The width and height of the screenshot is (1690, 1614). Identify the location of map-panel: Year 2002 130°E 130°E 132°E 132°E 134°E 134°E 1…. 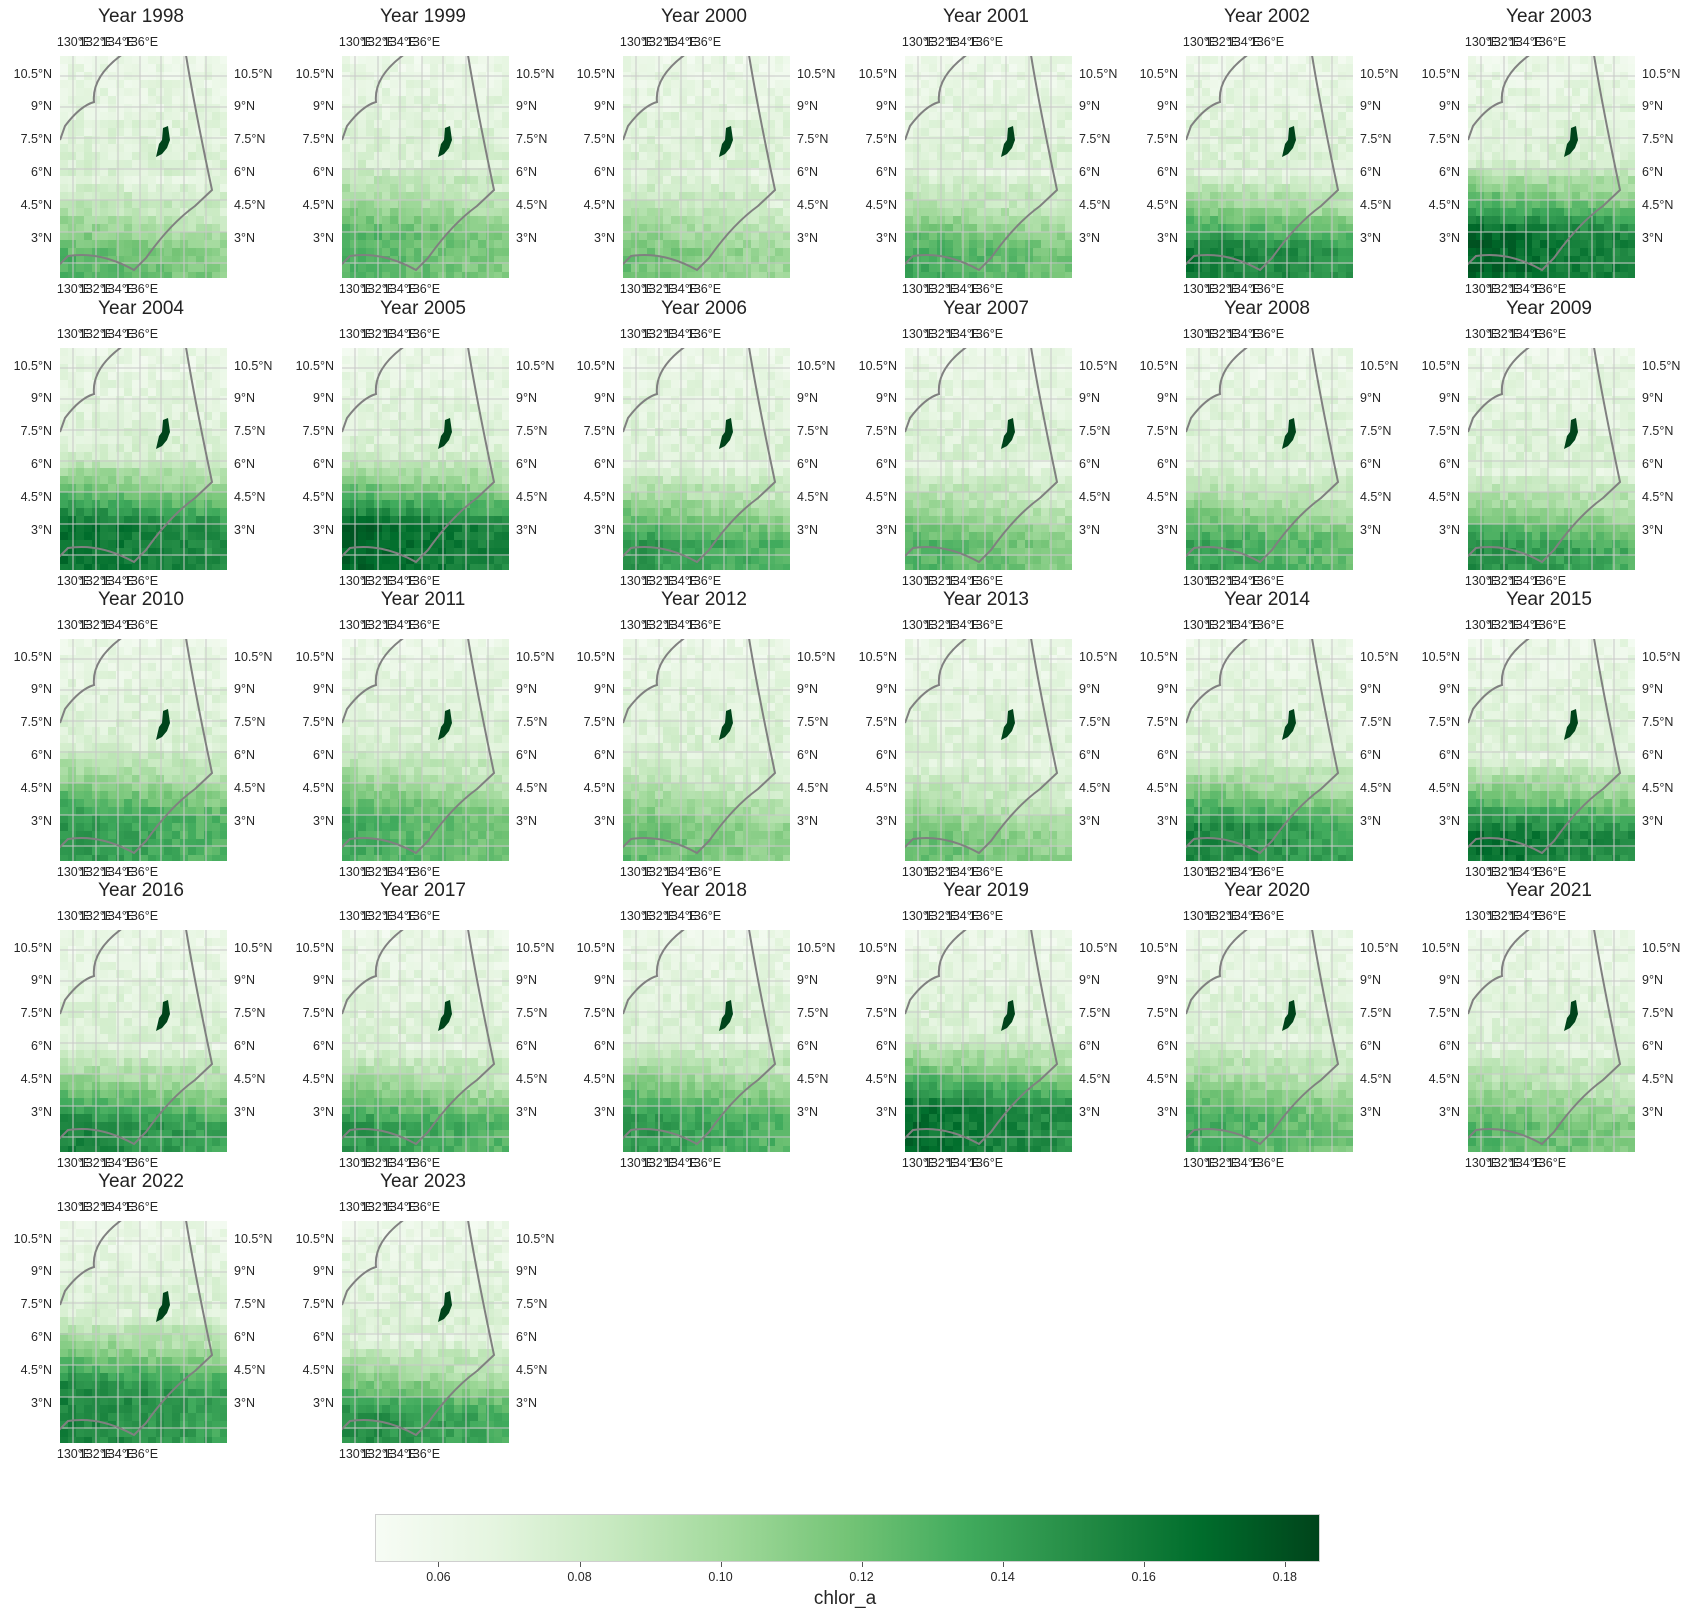
(1267, 151).